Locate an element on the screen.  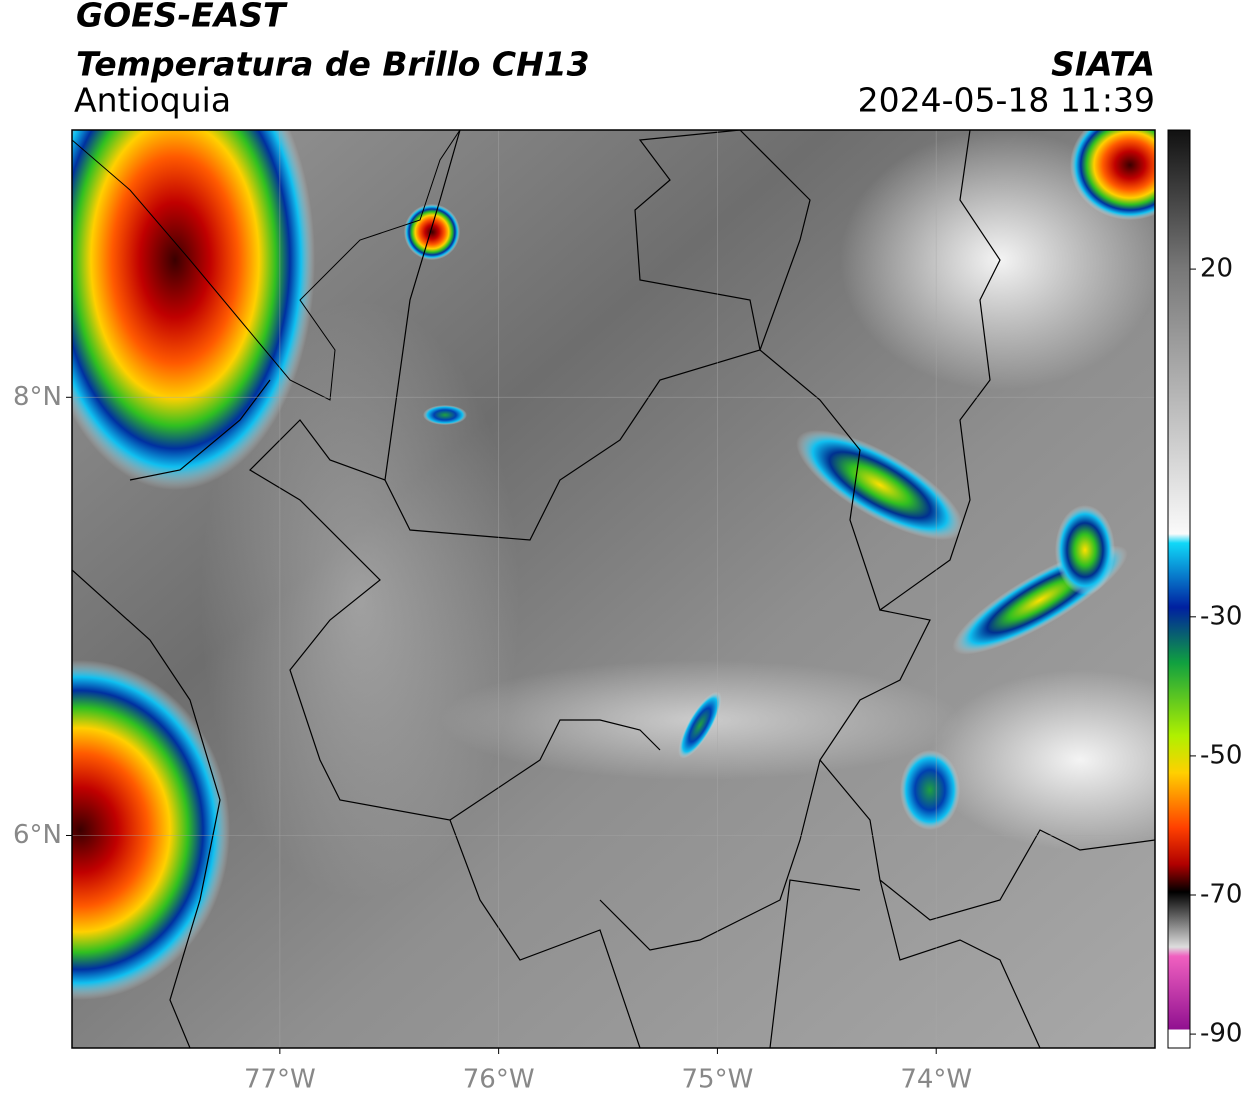
colorbar-tick-label: -50 is located at coordinates (1221, 755).